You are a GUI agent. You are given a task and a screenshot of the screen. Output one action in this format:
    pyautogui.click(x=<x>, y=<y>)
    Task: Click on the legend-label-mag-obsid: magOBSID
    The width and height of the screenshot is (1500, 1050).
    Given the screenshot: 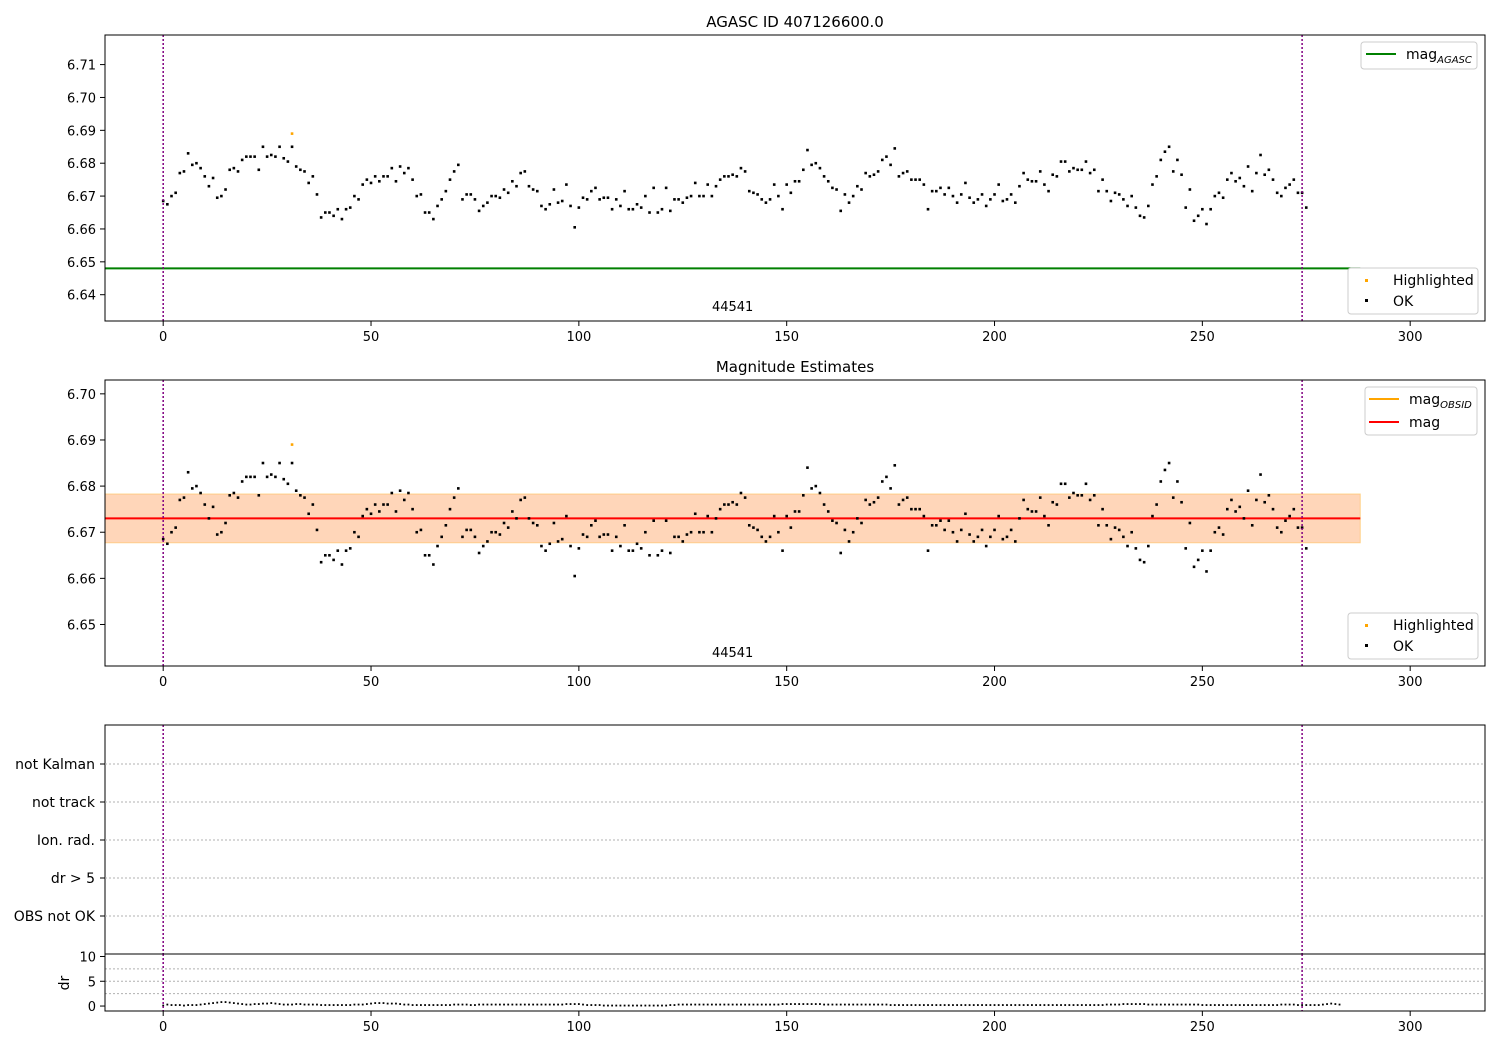 What is the action you would take?
    pyautogui.click(x=1440, y=401)
    